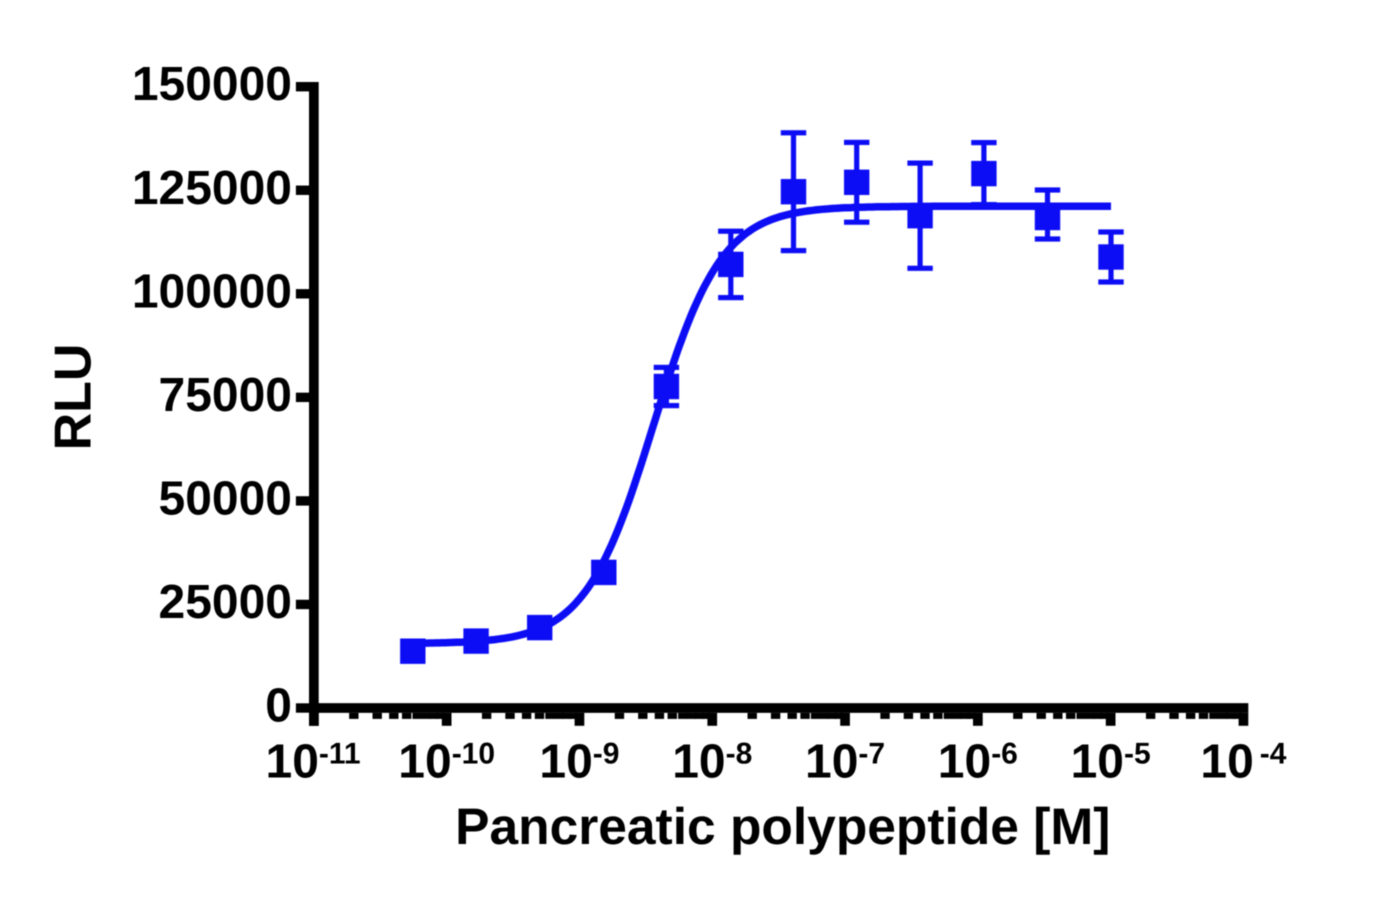 Image resolution: width=1389 pixels, height=909 pixels. What do you see at coordinates (739, 754) in the screenshot?
I see `svg-text: -8` at bounding box center [739, 754].